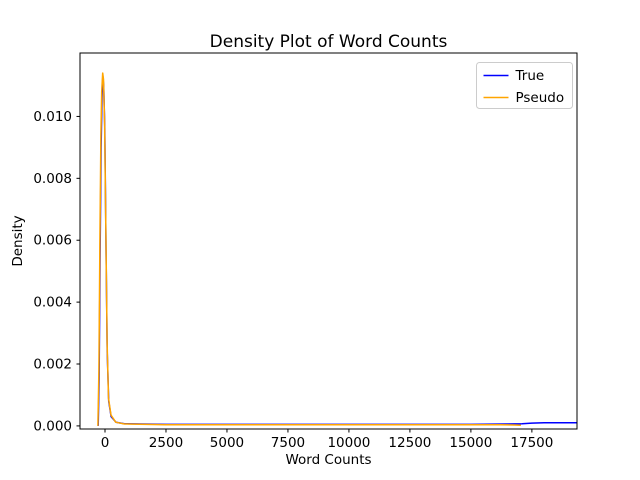 The height and width of the screenshot is (480, 640). Describe the element at coordinates (18, 240) in the screenshot. I see `y-axis-label: Density` at that location.